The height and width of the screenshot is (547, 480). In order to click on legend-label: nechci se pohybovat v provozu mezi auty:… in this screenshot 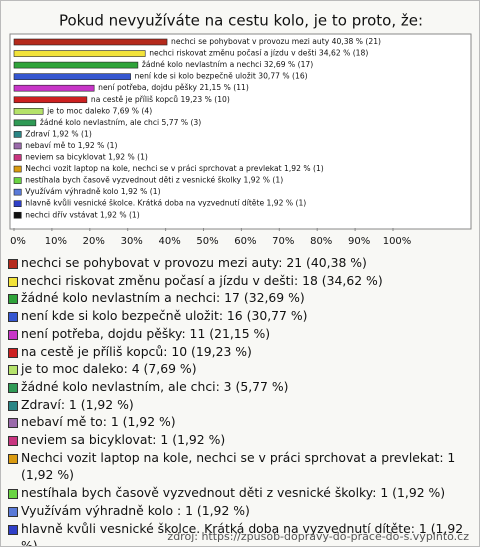, I will do `click(194, 262)`.